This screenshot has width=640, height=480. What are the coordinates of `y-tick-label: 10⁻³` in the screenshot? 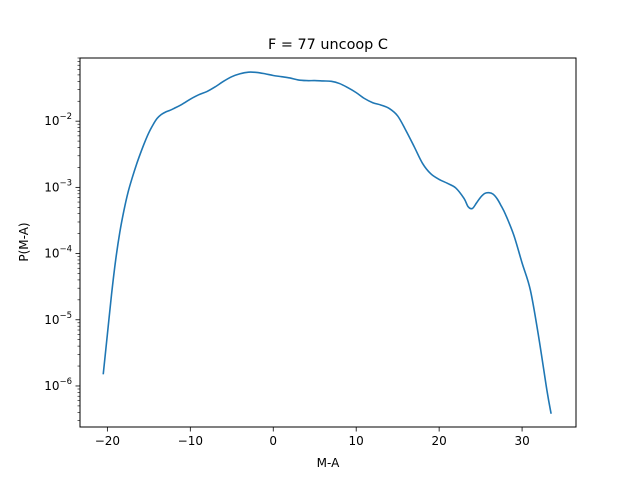 It's located at (58, 186).